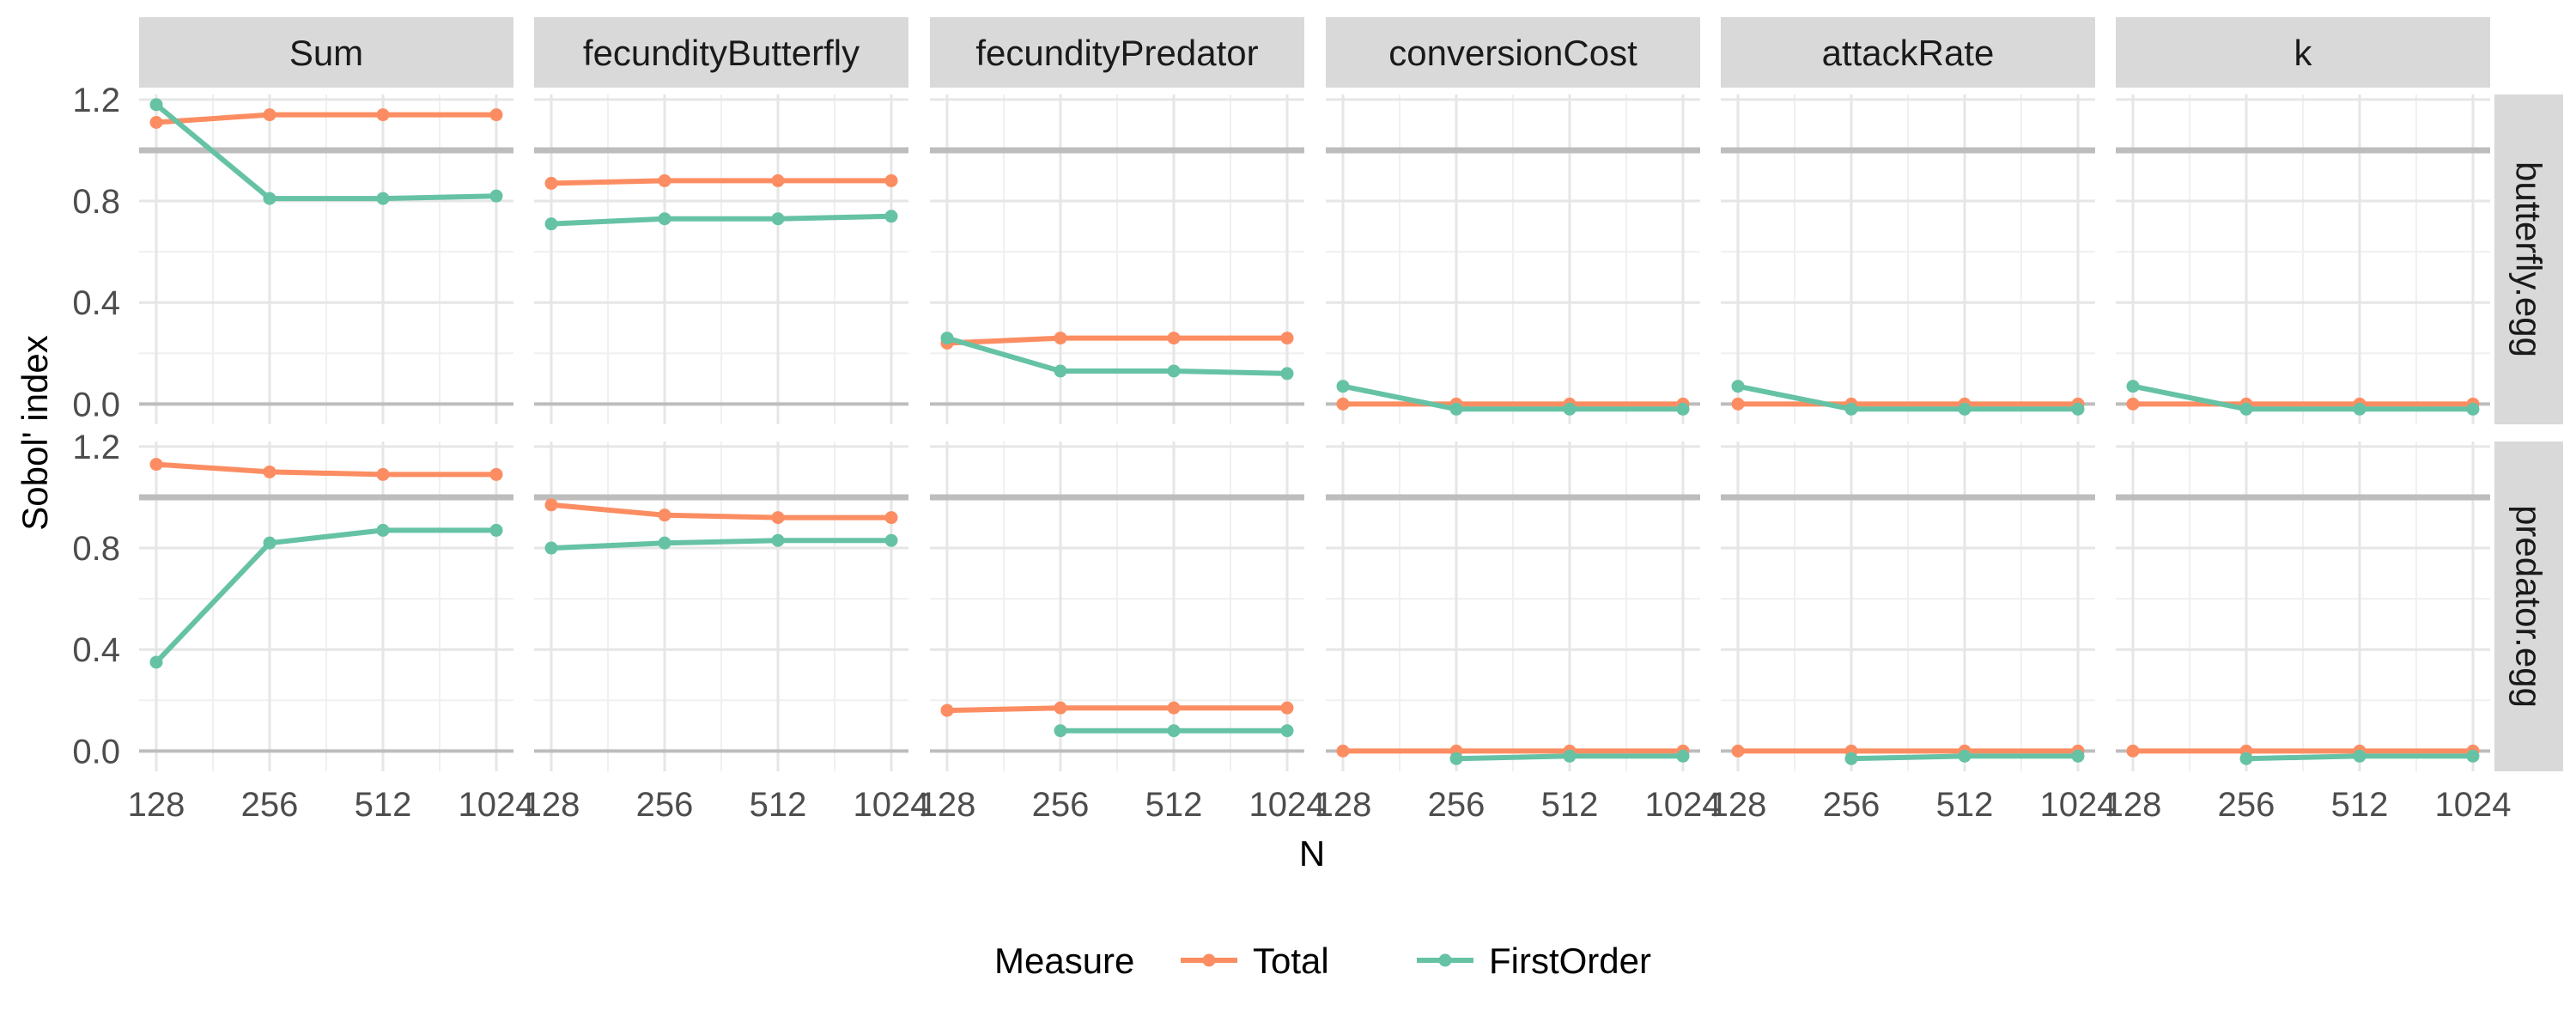  I want to click on facet-strip-attackrate, so click(1908, 52).